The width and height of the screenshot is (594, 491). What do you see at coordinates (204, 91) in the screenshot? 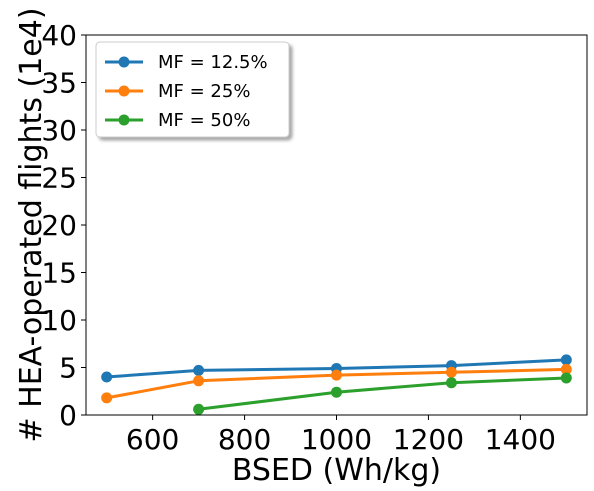
I see `legend-entry-label: MF = 25%` at bounding box center [204, 91].